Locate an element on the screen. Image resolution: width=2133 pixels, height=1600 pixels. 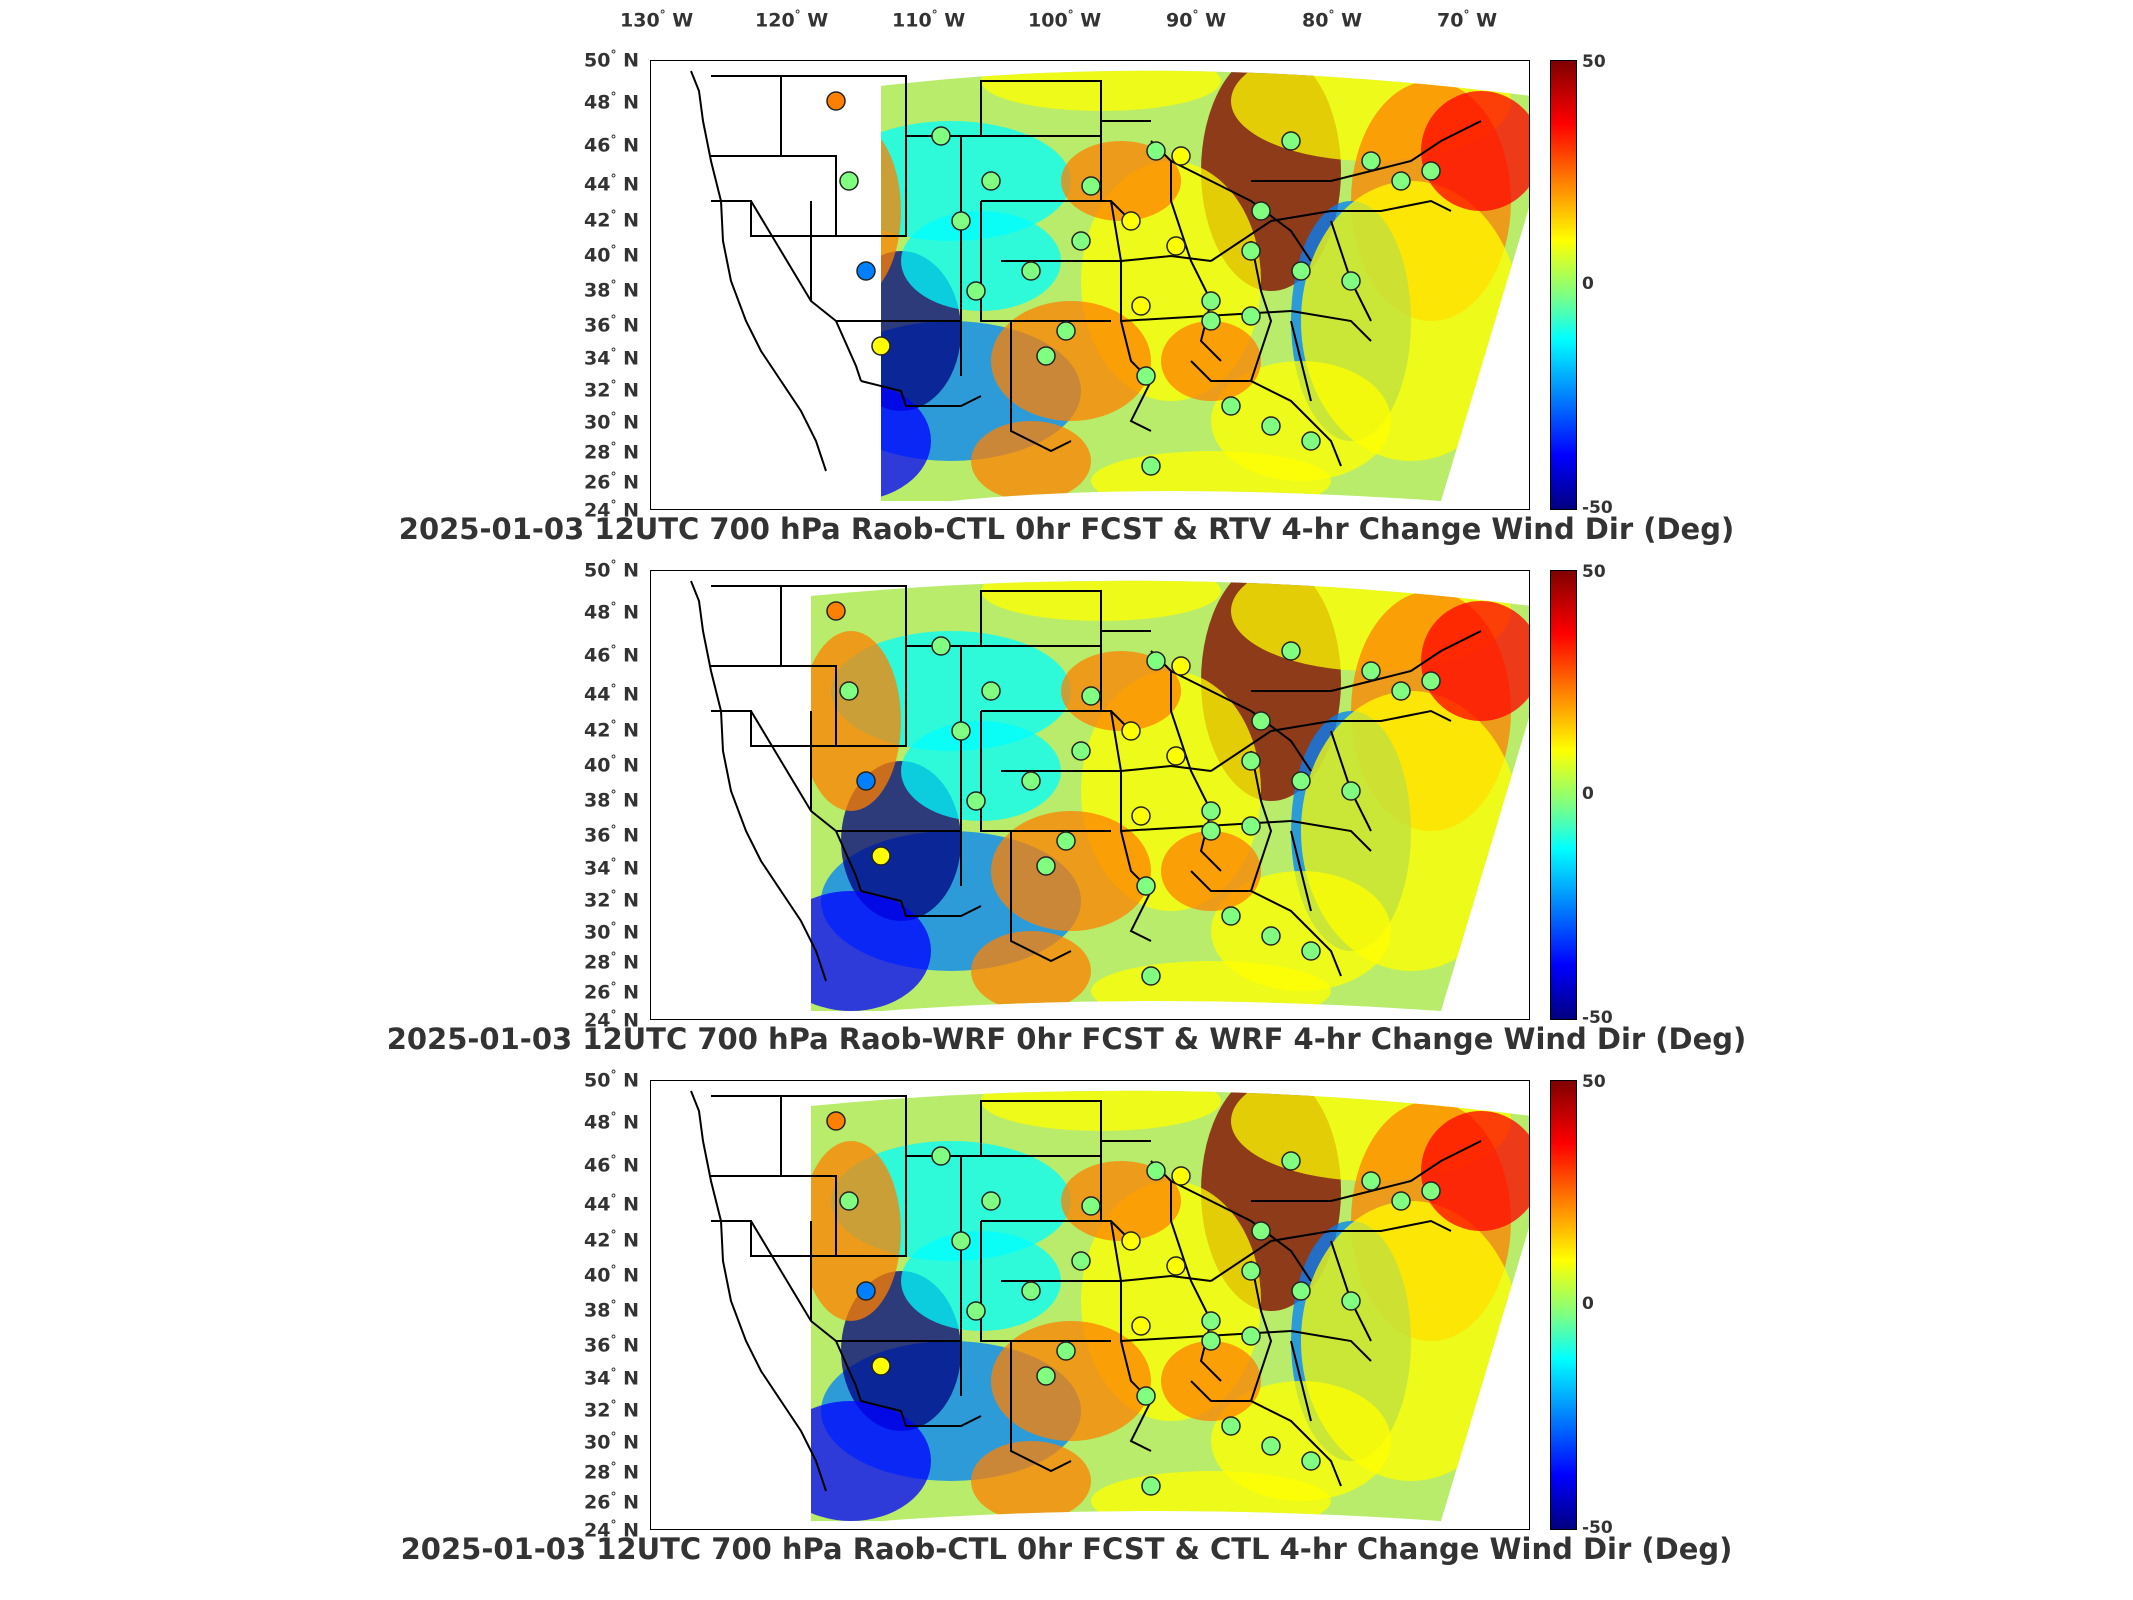
latitude-label: 30° N is located at coordinates (611, 932).